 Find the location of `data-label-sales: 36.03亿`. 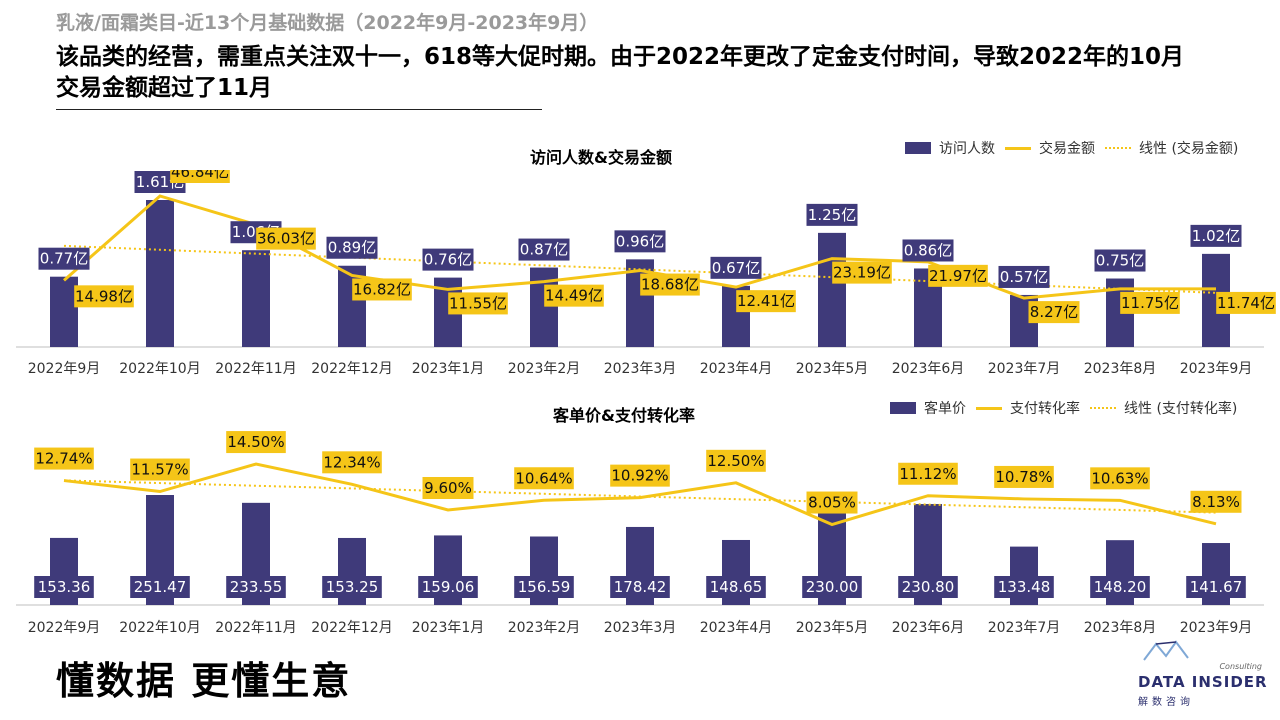

data-label-sales: 36.03亿 is located at coordinates (286, 239).